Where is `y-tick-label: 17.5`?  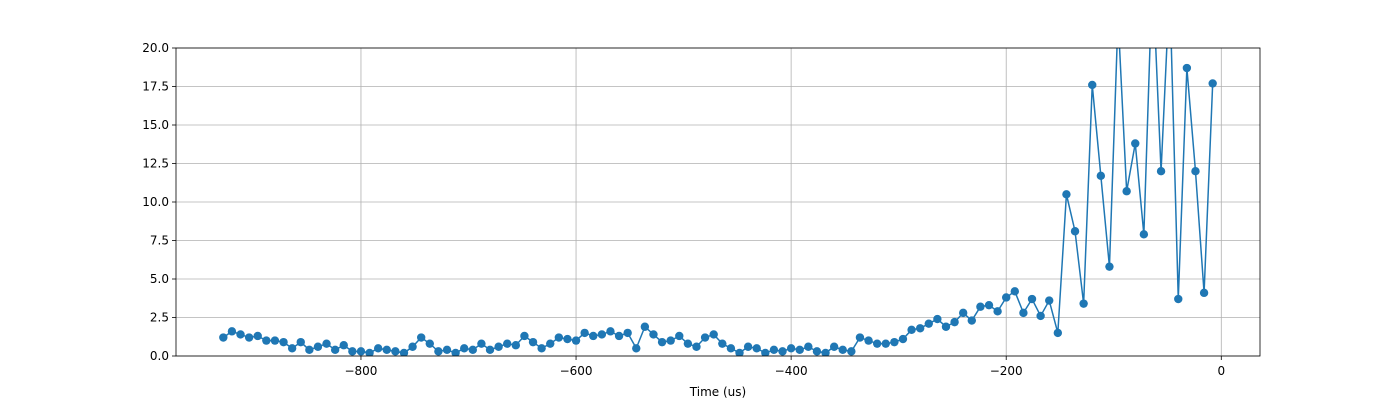
y-tick-label: 17.5 is located at coordinates (155, 87).